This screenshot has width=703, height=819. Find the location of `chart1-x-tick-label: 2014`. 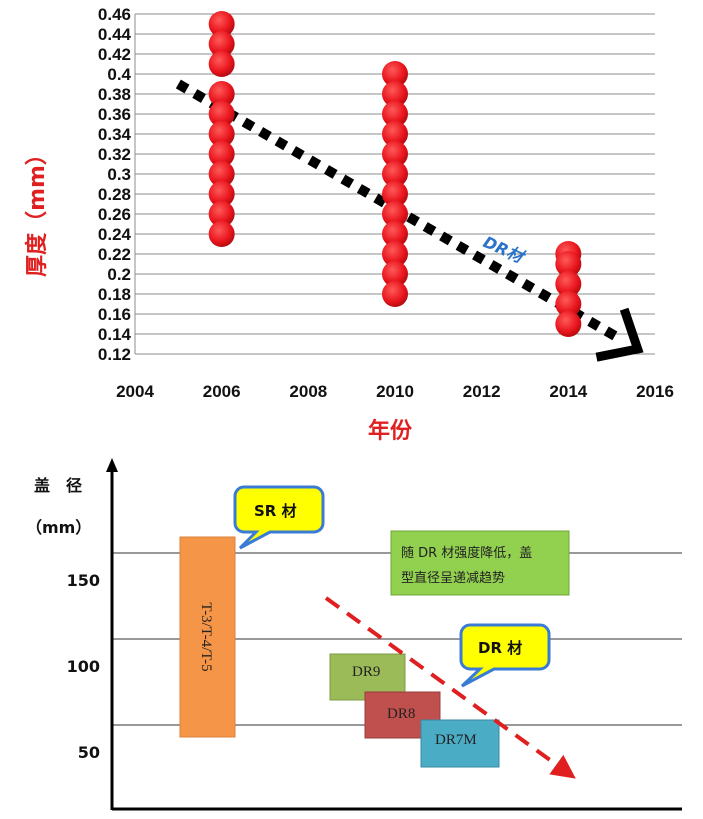

chart1-x-tick-label: 2014 is located at coordinates (568, 391).